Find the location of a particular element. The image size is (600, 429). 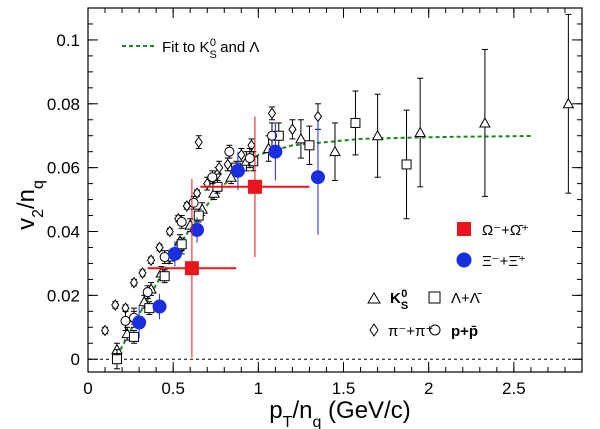

legend-fit-entry: Fit to KS0 and Λ is located at coordinates (190, 49).